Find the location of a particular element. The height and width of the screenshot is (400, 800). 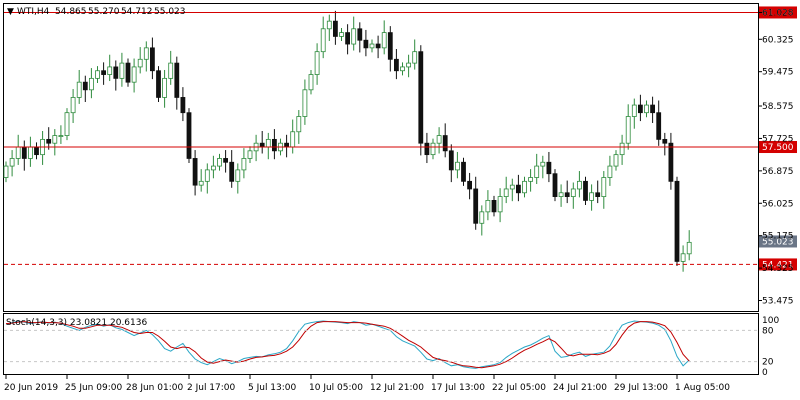

symbol-label: WTI,H4 is located at coordinates (33, 12).